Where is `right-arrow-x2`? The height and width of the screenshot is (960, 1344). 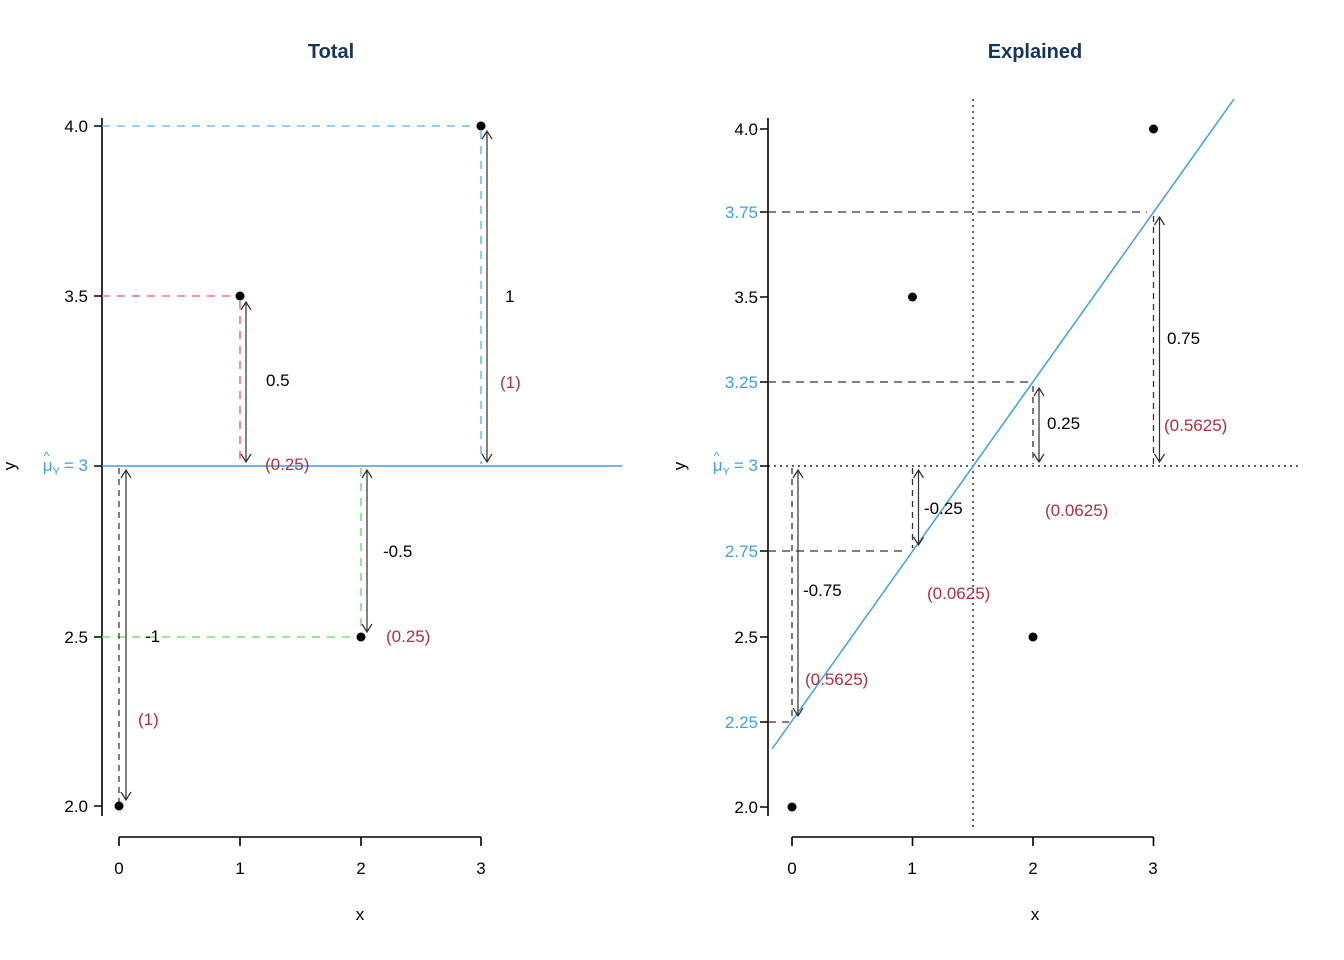 right-arrow-x2 is located at coordinates (1039, 425).